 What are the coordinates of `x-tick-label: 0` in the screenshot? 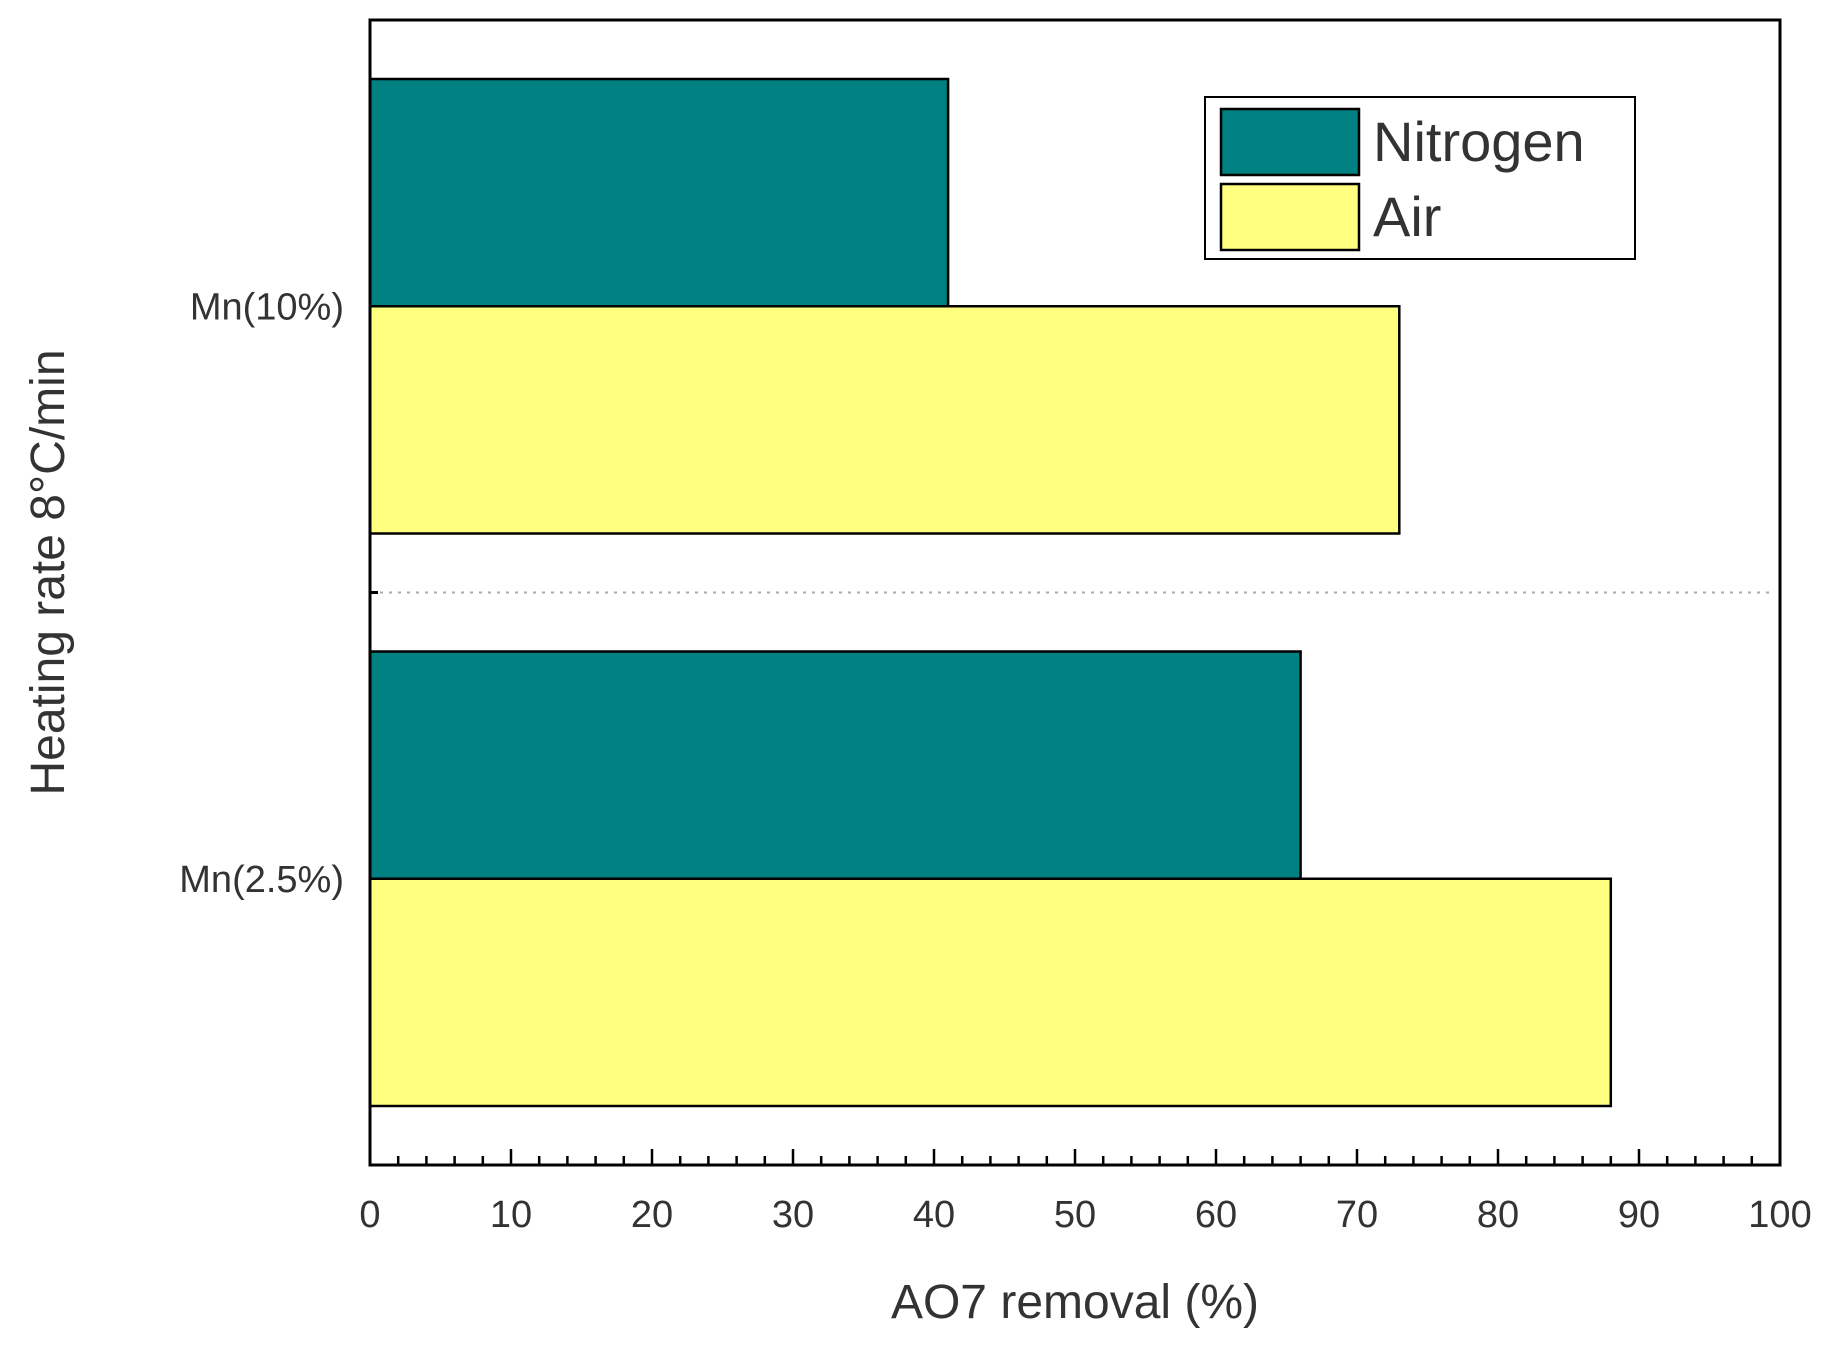 It's located at (369, 1215).